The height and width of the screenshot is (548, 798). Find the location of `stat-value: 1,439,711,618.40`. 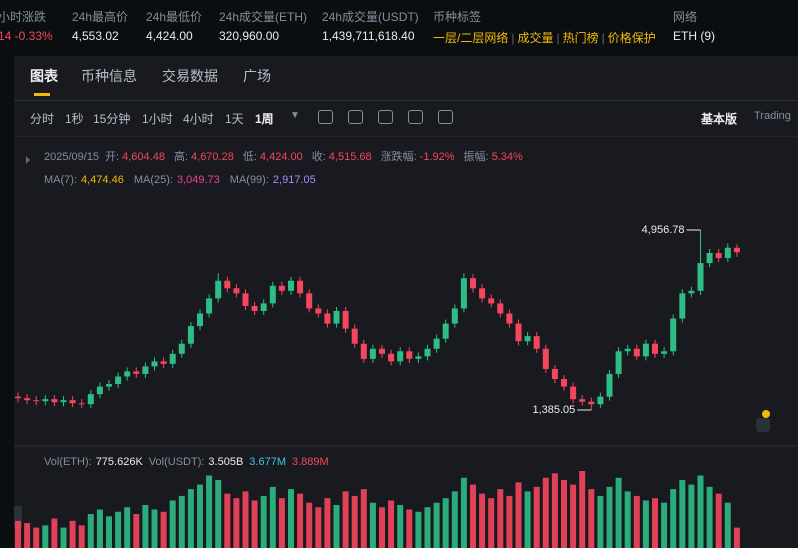

stat-value: 1,439,711,618.40 is located at coordinates (368, 36).